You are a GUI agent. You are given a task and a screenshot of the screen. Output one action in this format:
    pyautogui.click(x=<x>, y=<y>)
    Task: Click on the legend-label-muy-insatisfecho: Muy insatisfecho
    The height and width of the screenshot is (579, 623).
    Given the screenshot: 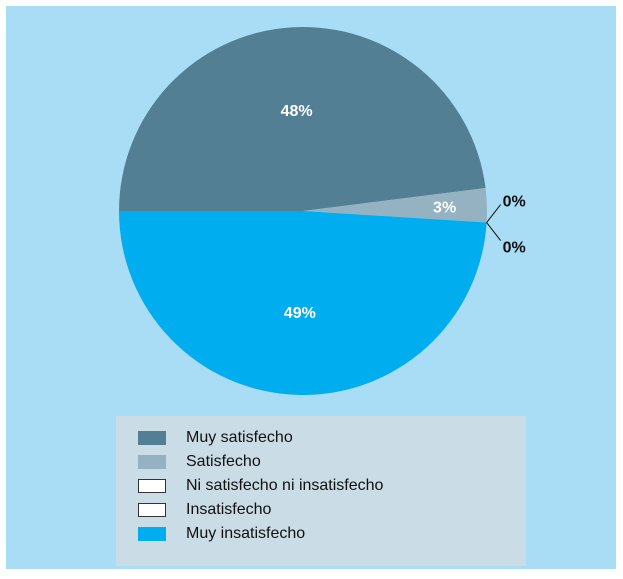 What is the action you would take?
    pyautogui.click(x=246, y=533)
    